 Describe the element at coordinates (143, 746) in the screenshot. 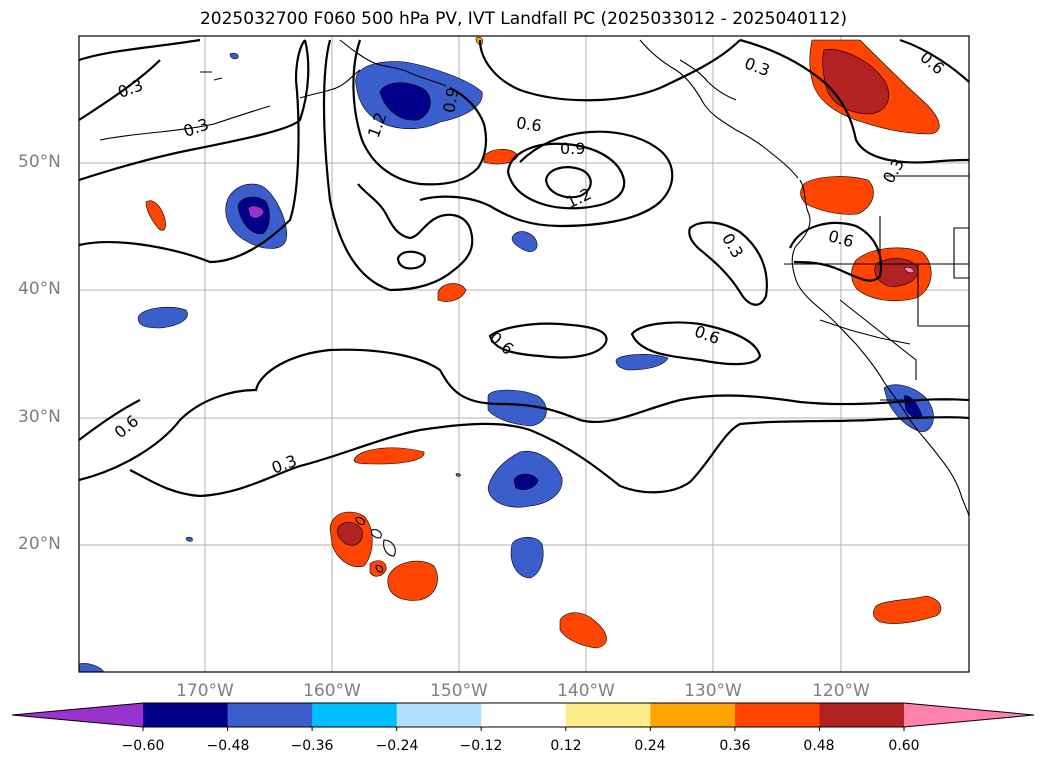

I see `colorbar-tick-label: −0.60` at that location.